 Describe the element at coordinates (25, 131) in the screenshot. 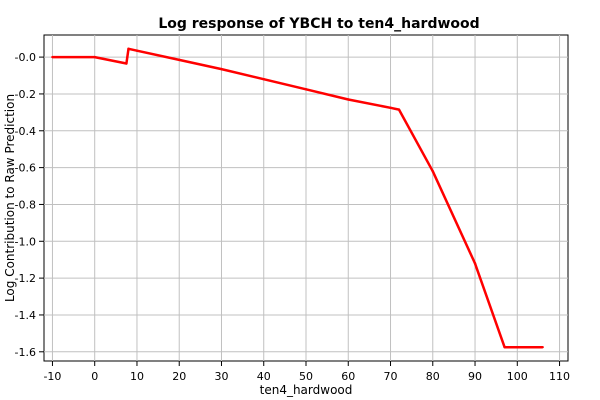

I see `y-tick-label: -0.4` at that location.